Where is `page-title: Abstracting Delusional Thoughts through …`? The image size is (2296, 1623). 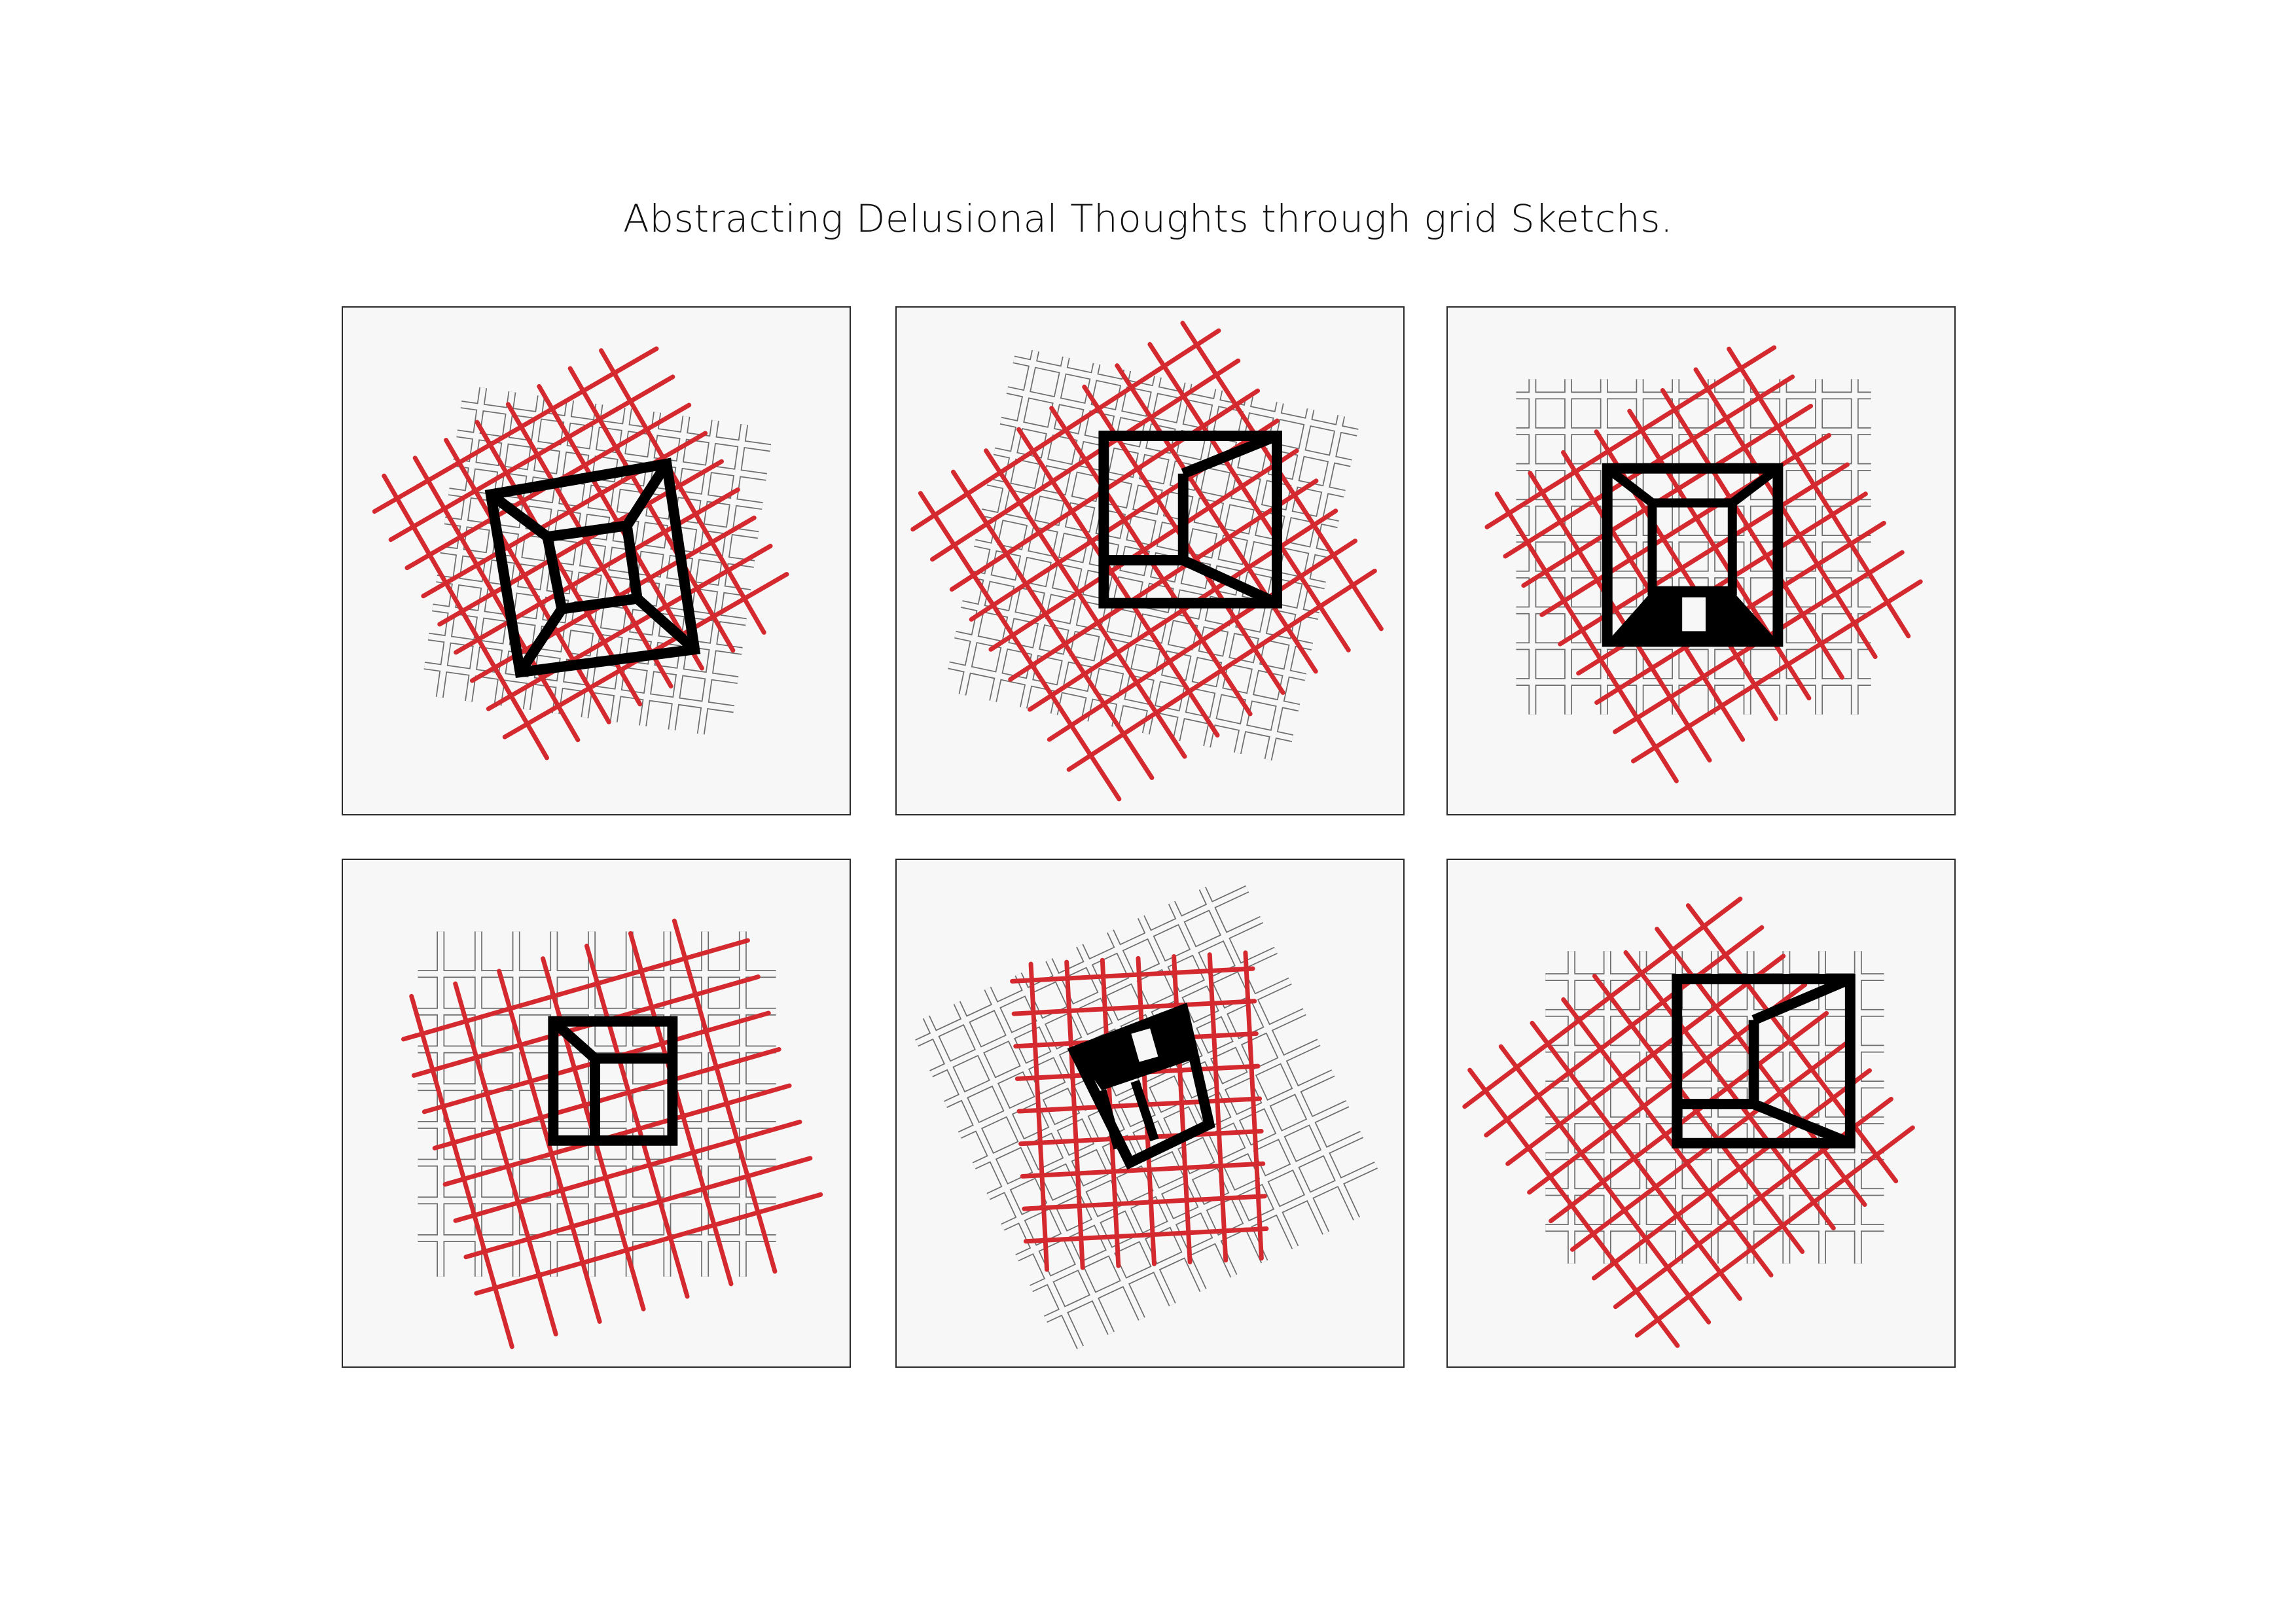
page-title: Abstracting Delusional Thoughts through … is located at coordinates (1148, 218).